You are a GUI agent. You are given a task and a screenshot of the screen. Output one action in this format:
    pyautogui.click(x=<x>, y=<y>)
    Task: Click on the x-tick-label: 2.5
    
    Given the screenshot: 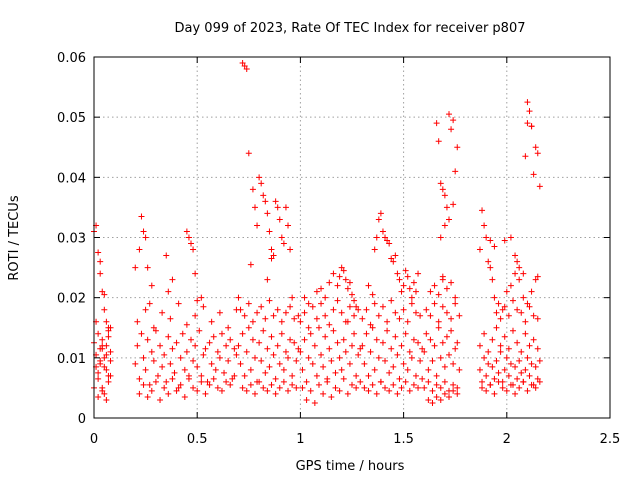 What is the action you would take?
    pyautogui.click(x=610, y=439)
    